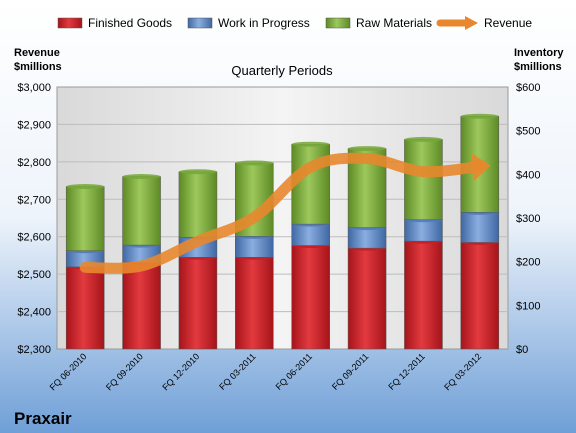  Describe the element at coordinates (528, 263) in the screenshot. I see `right-tick-label: $200` at that location.